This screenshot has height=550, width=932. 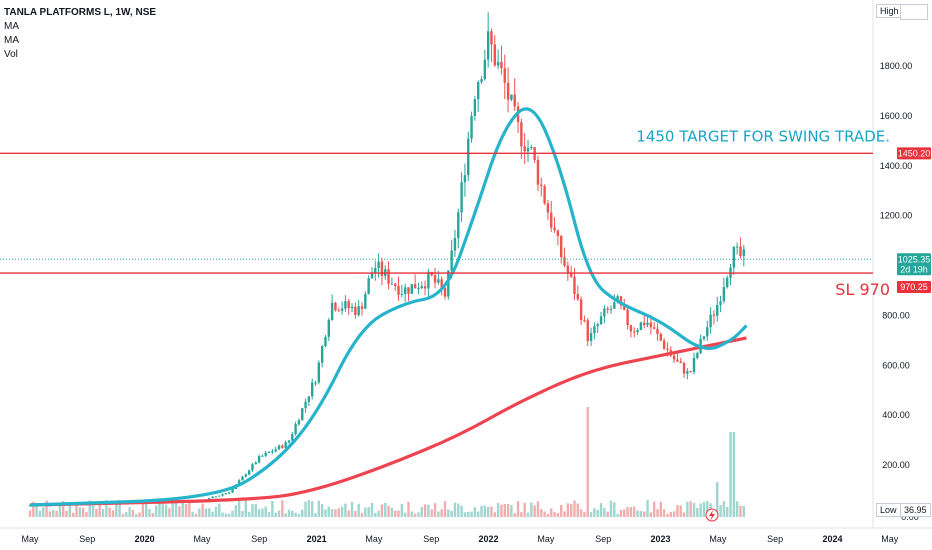 I want to click on symbol-title: TANLA PLATFORMS L, 1W, NSE, so click(x=80, y=12).